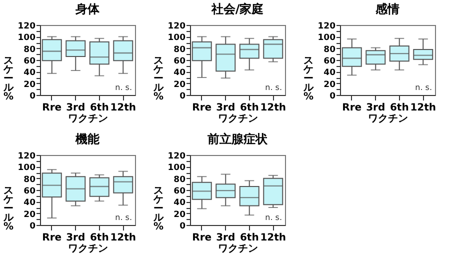  Describe the element at coordinates (87, 139) in the screenshot. I see `chart-title: 機能` at that location.